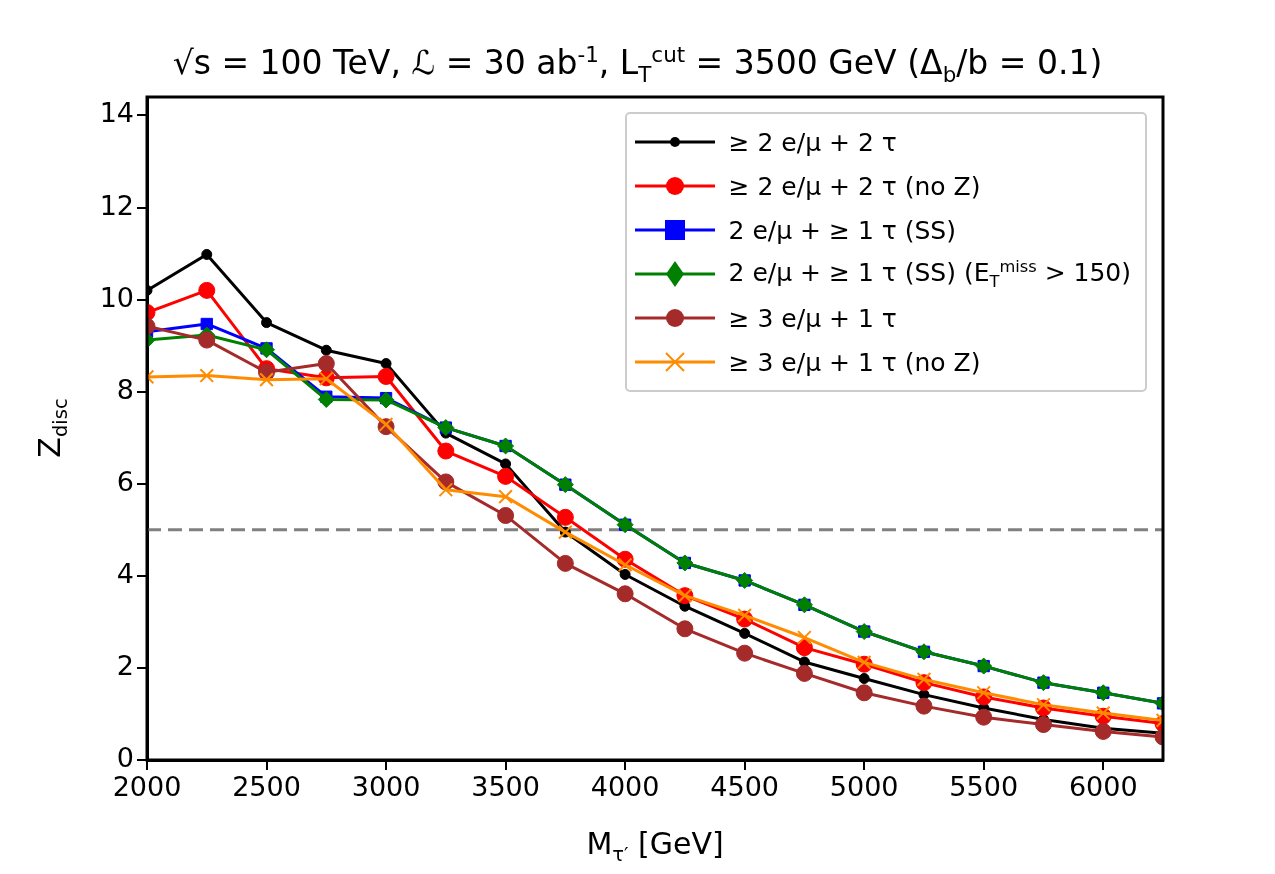  Describe the element at coordinates (984, 787) in the screenshot. I see `x-tick-label: 5500` at that location.